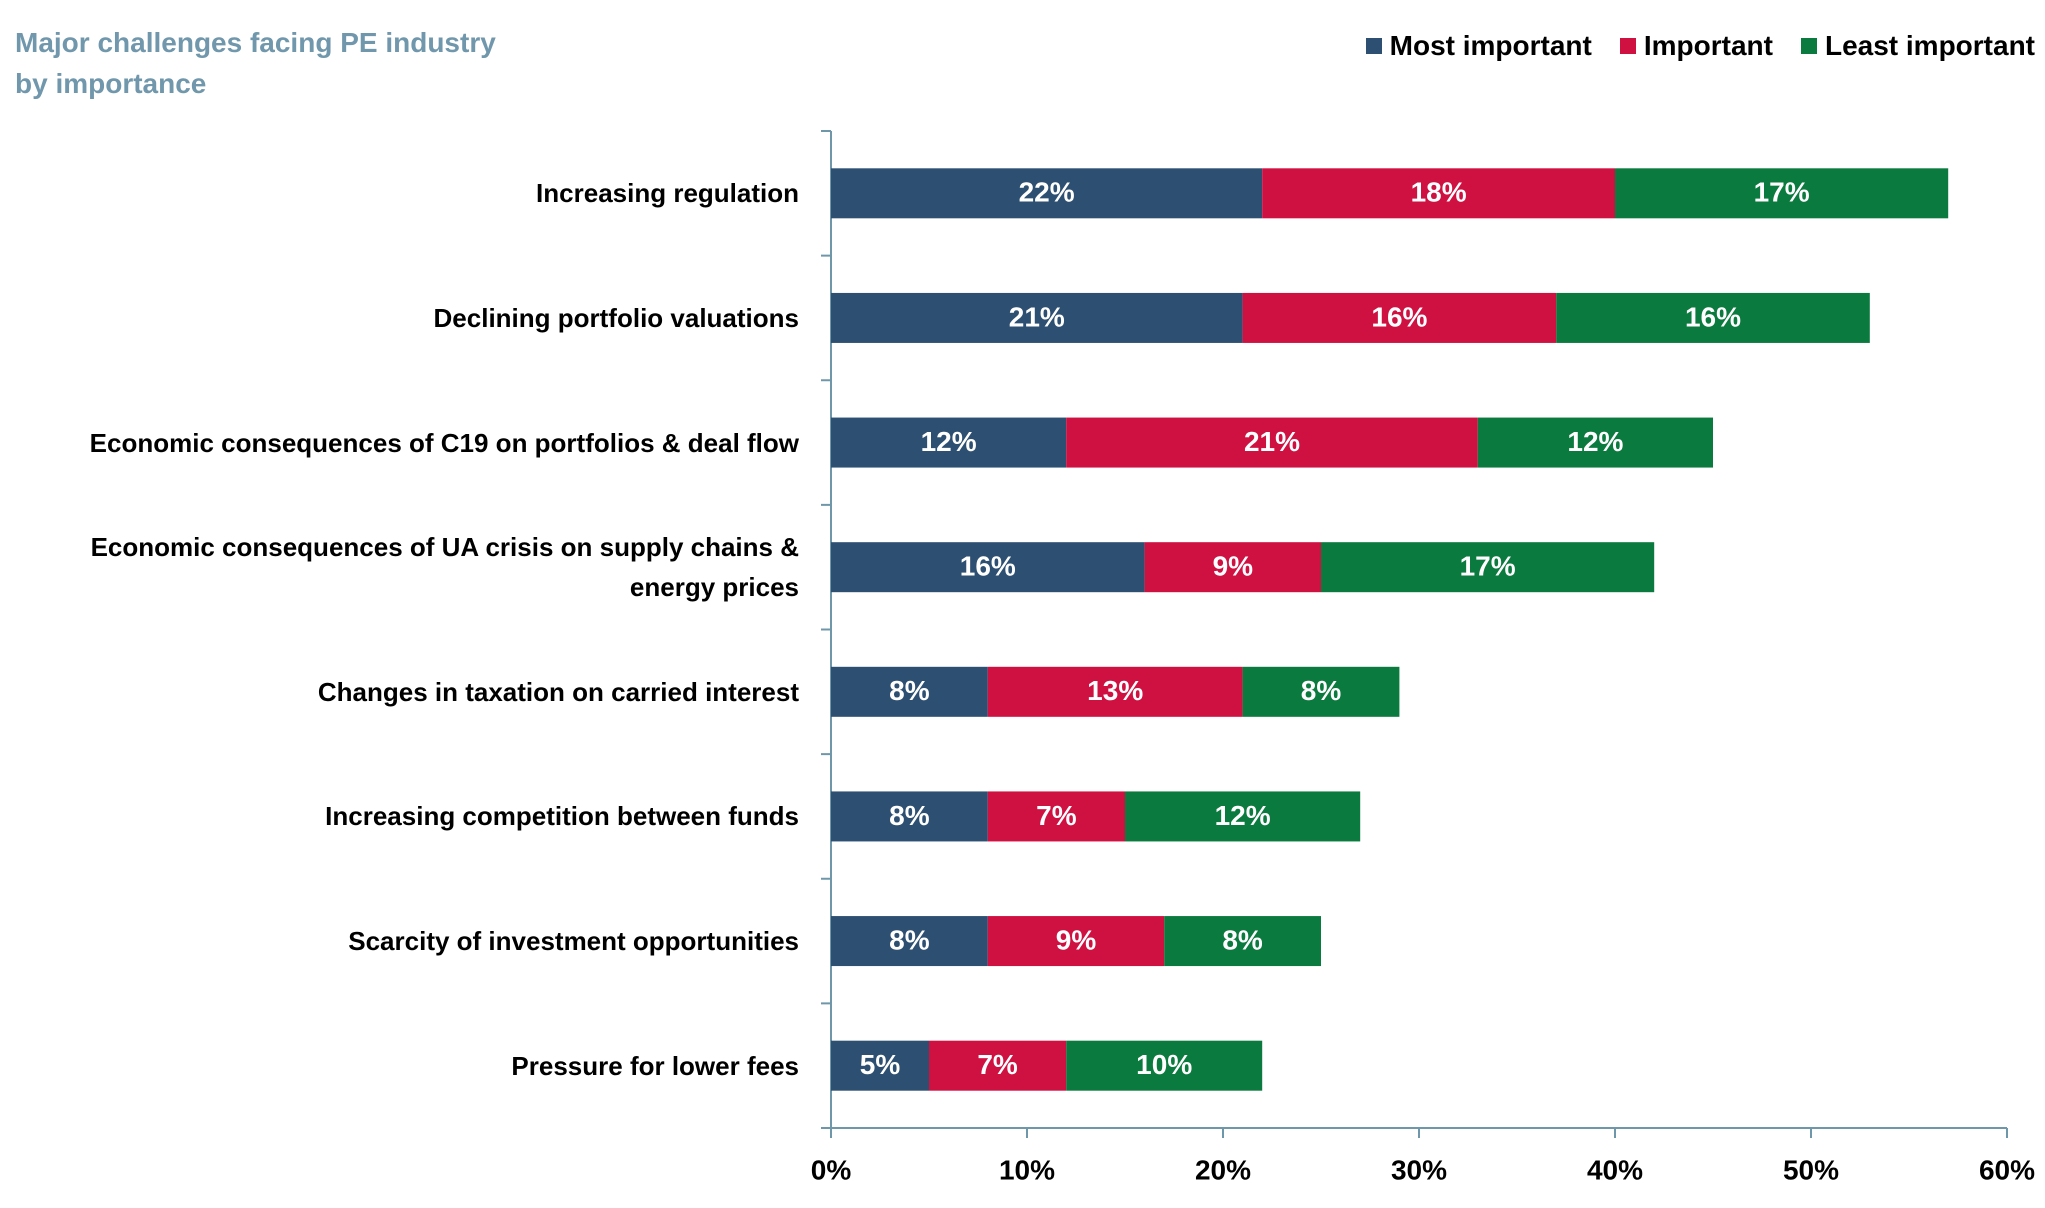 Image resolution: width=2045 pixels, height=1208 pixels. Describe the element at coordinates (616, 317) in the screenshot. I see `category-label: Declining portfolio valuations` at that location.